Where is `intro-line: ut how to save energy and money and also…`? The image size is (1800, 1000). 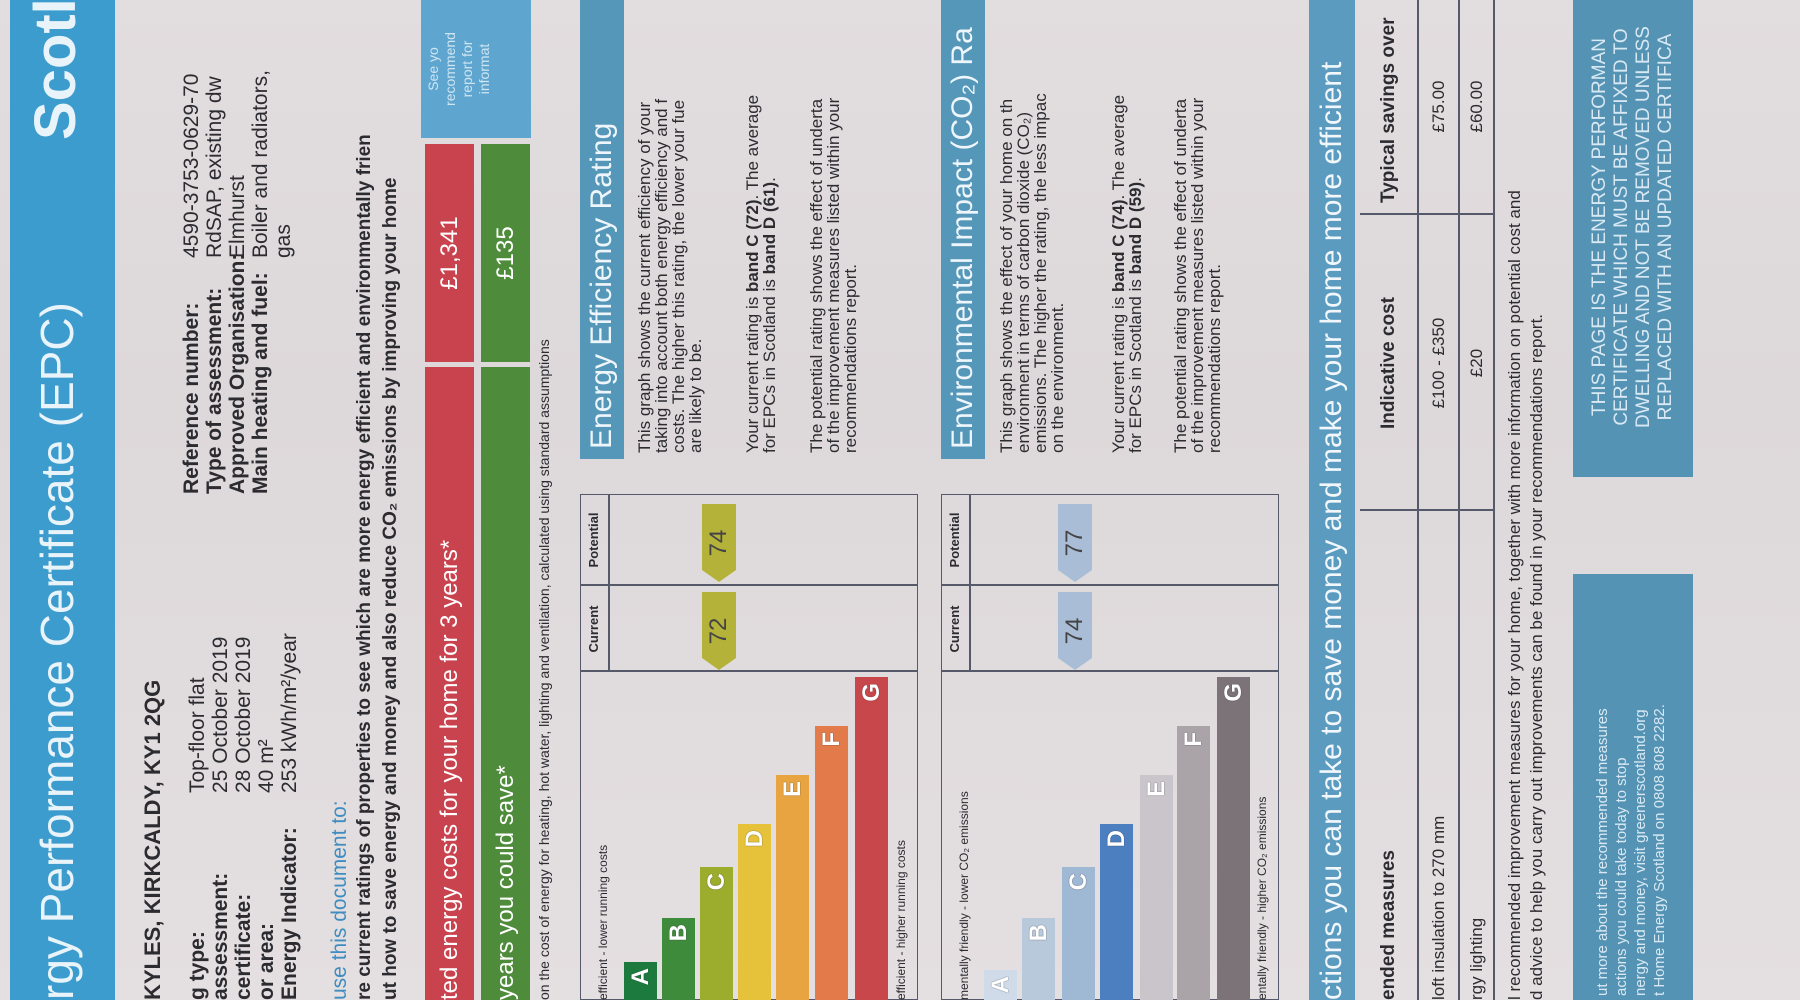
intro-line: ut how to save energy and money and also… is located at coordinates (390, 588).